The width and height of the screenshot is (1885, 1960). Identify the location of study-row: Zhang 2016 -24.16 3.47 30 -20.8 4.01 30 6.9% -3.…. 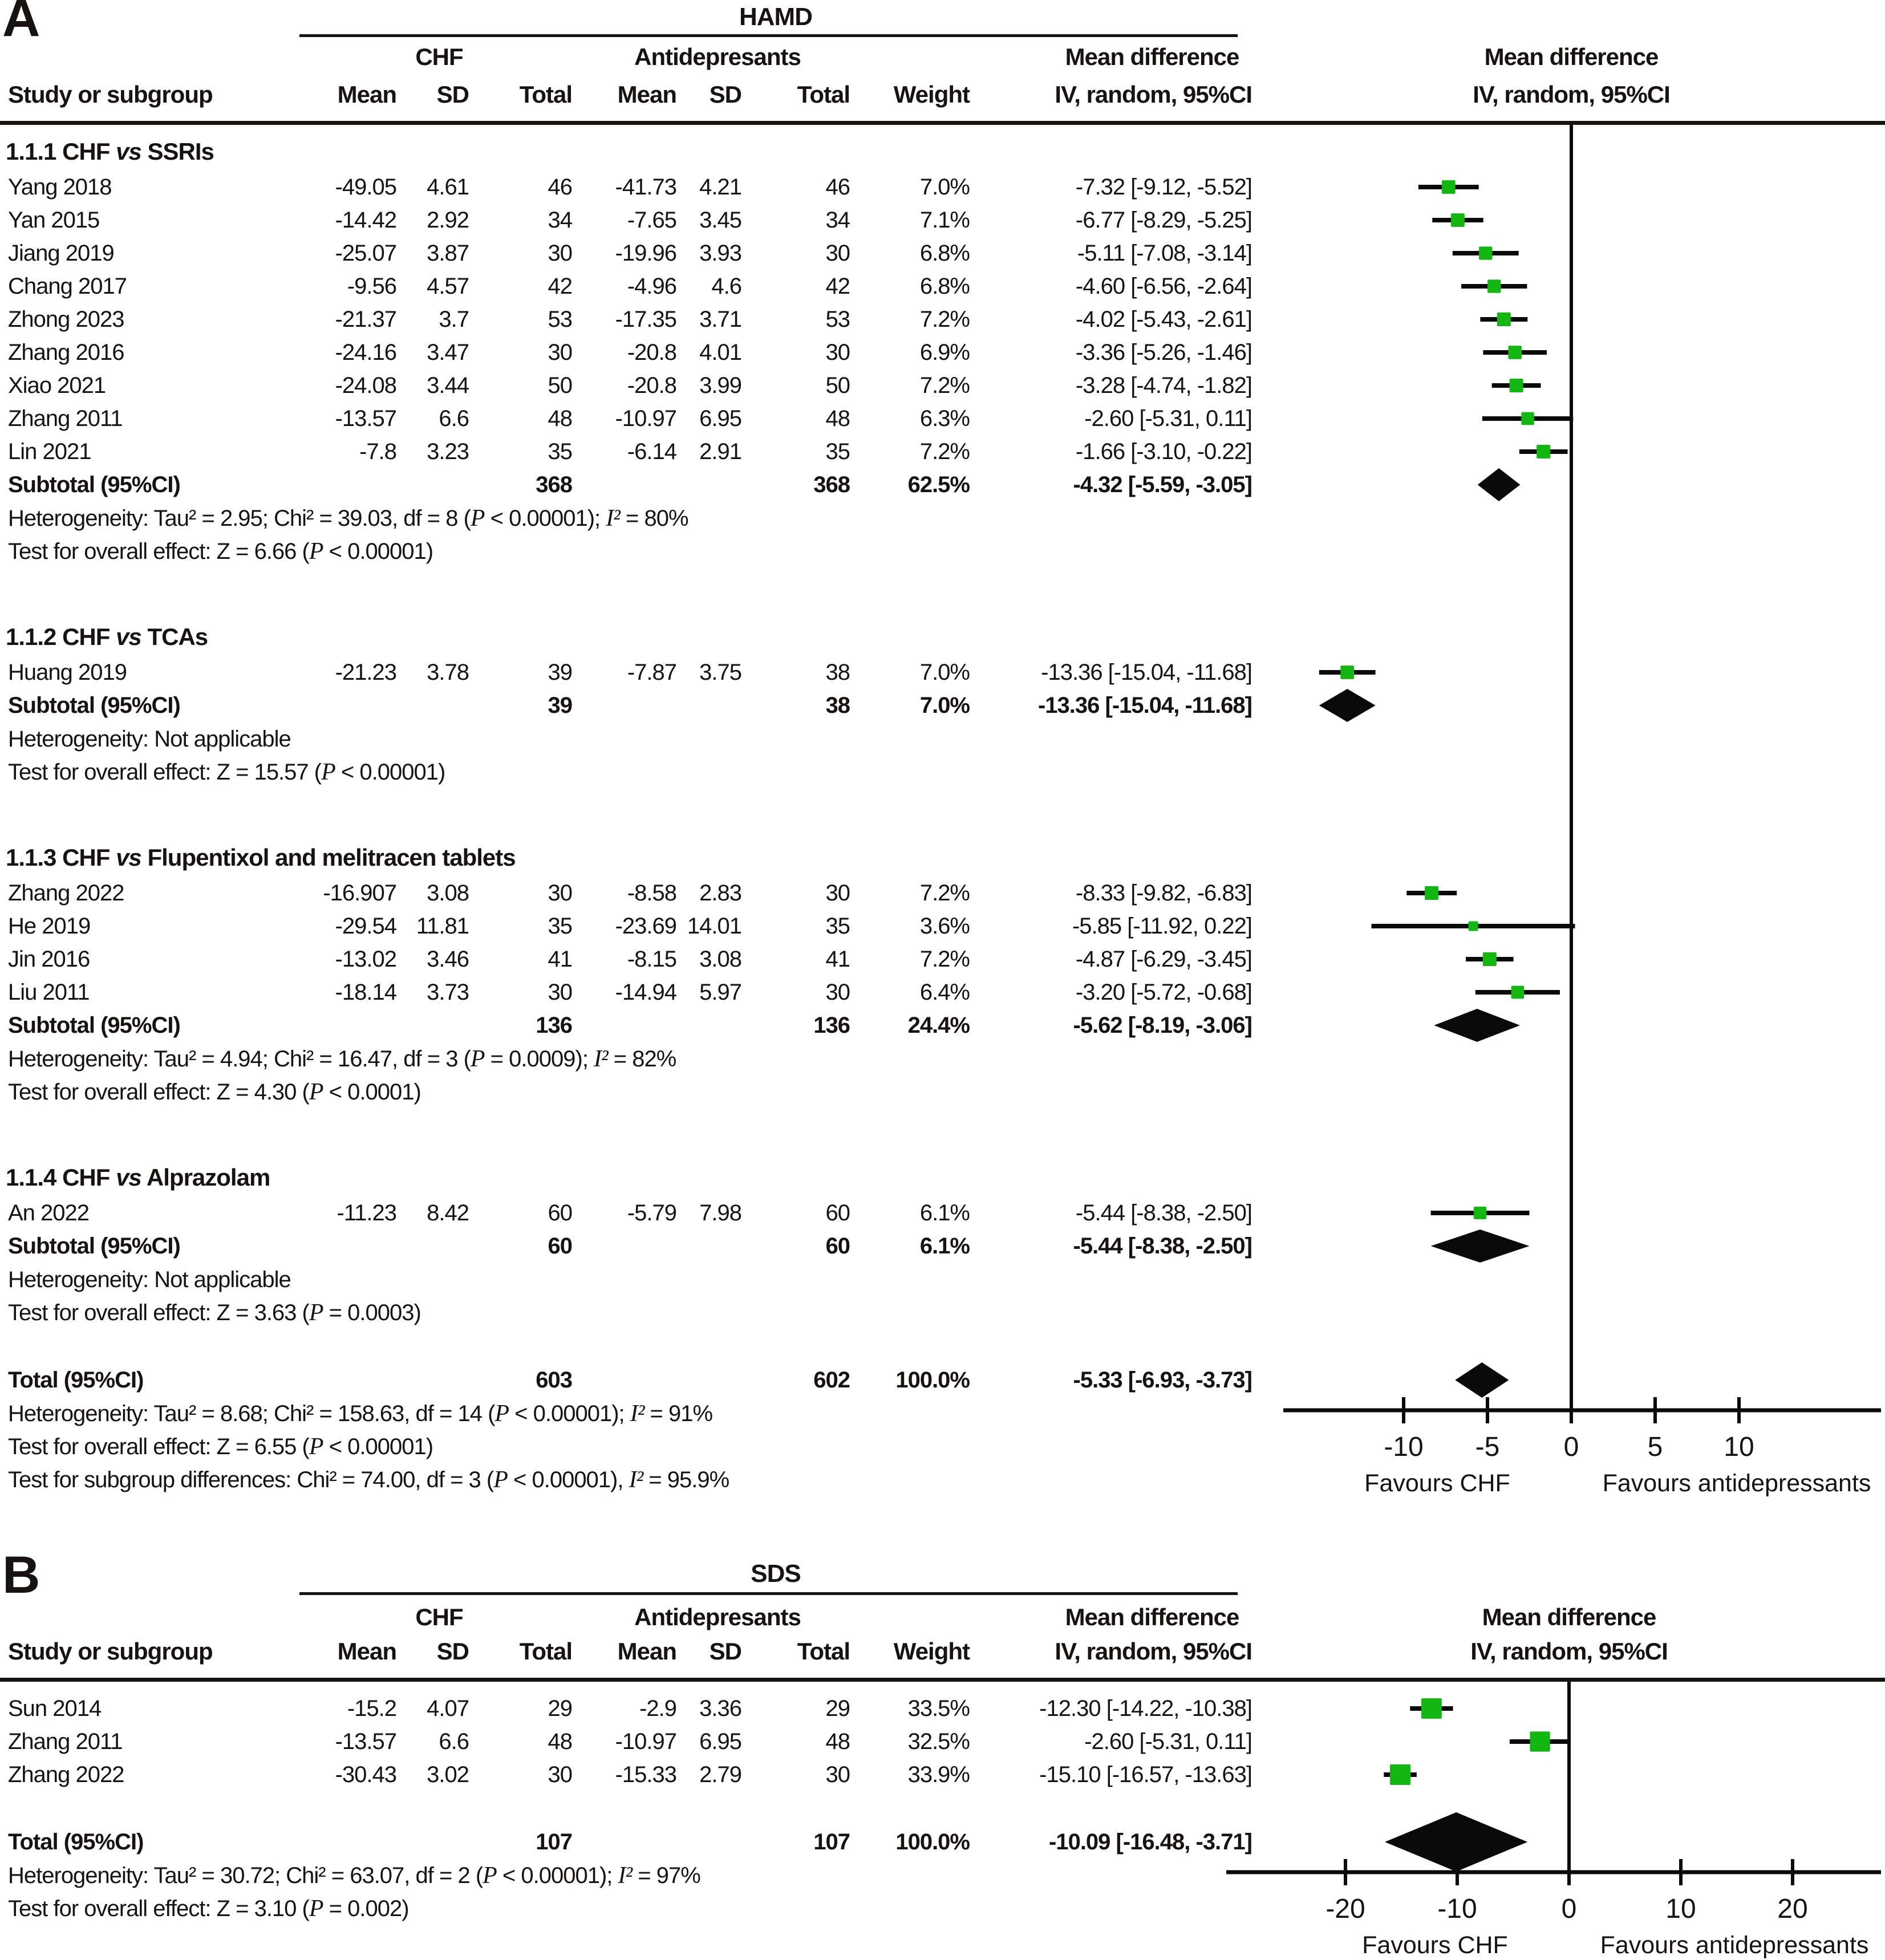
(942, 352).